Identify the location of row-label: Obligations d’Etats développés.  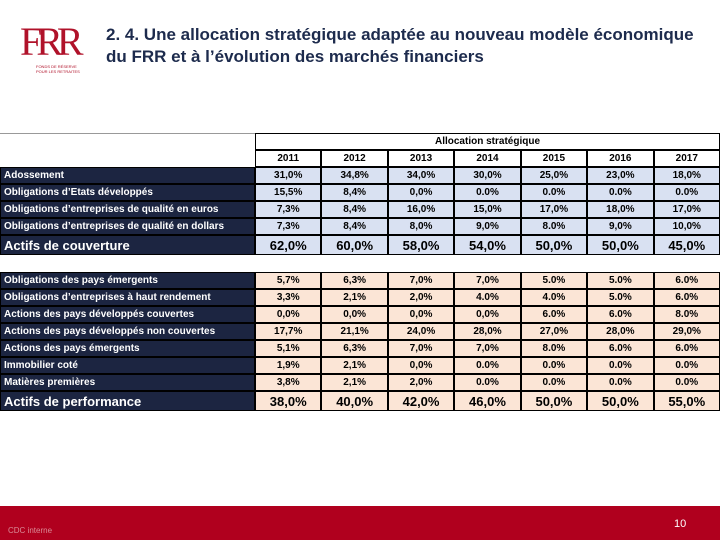
(127, 192).